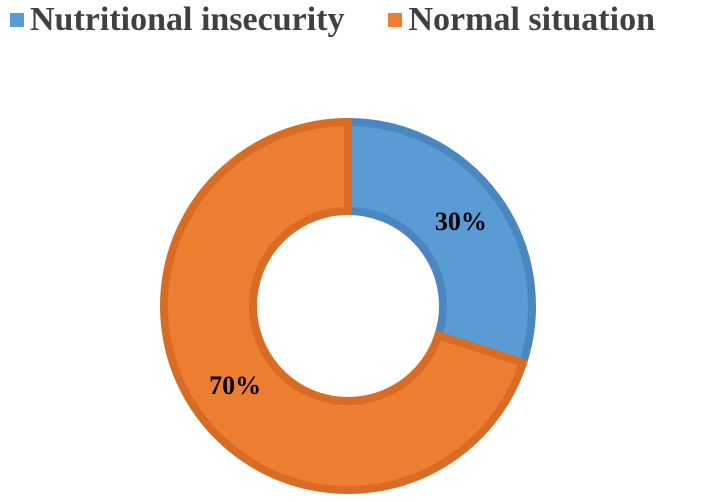 This screenshot has height=502, width=709. Describe the element at coordinates (187, 19) in the screenshot. I see `legend-label-nutritional-insecurity: Nutritional insecurity` at that location.